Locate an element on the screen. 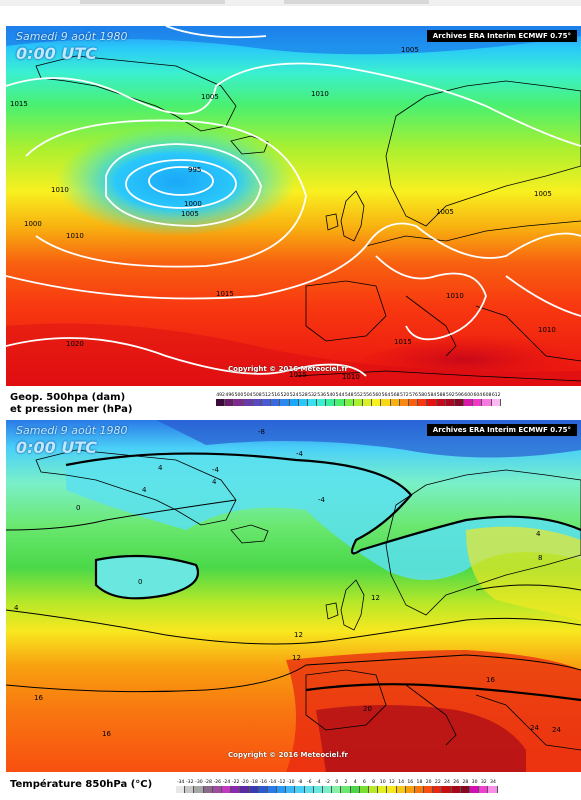 The width and height of the screenshot is (581, 800). scale-step: 552 is located at coordinates (358, 399).